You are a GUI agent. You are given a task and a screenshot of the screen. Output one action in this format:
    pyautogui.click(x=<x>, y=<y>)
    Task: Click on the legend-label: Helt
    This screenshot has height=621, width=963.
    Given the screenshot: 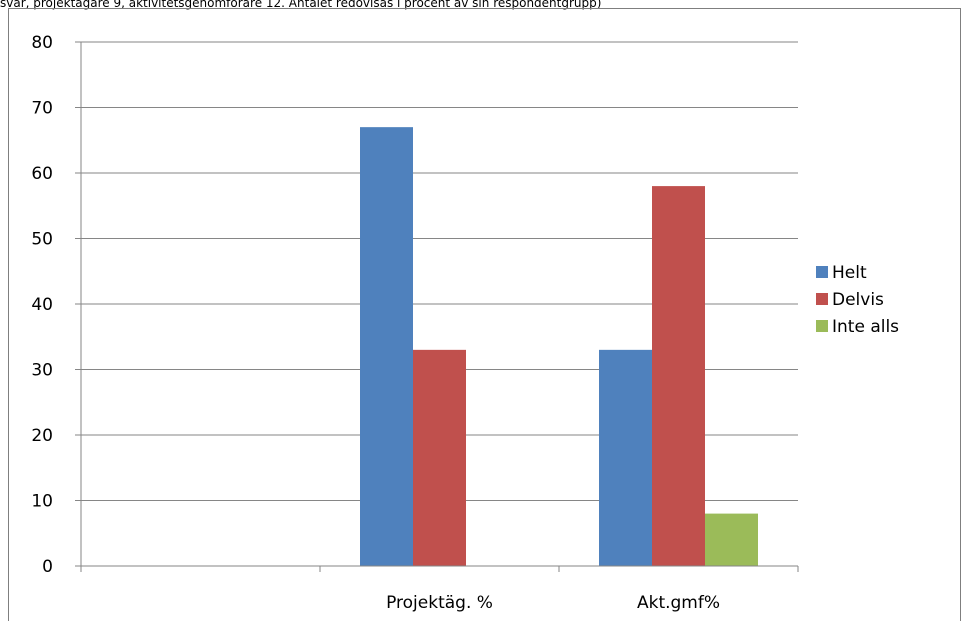 What is the action you would take?
    pyautogui.click(x=849, y=273)
    